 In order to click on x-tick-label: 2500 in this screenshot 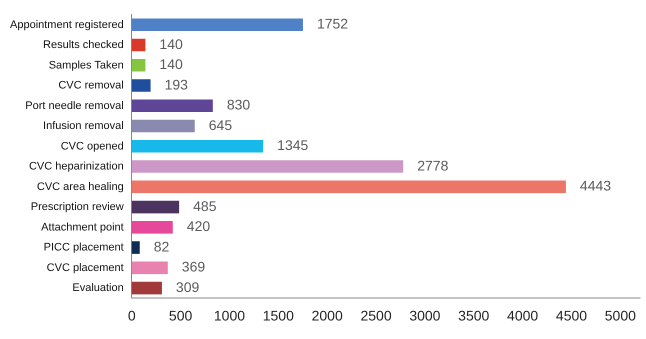, I will do `click(376, 315)`.